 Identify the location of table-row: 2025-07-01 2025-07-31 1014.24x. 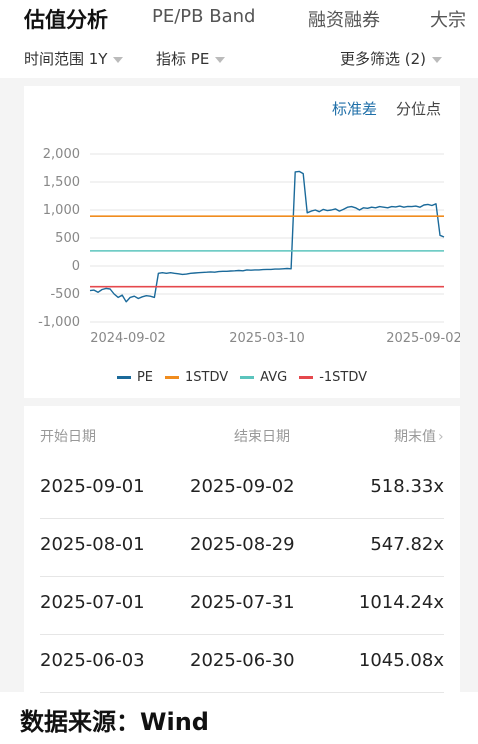
(242, 605).